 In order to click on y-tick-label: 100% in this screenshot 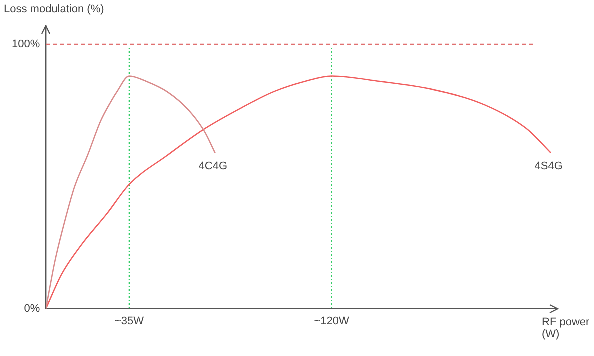, I will do `click(26, 44)`.